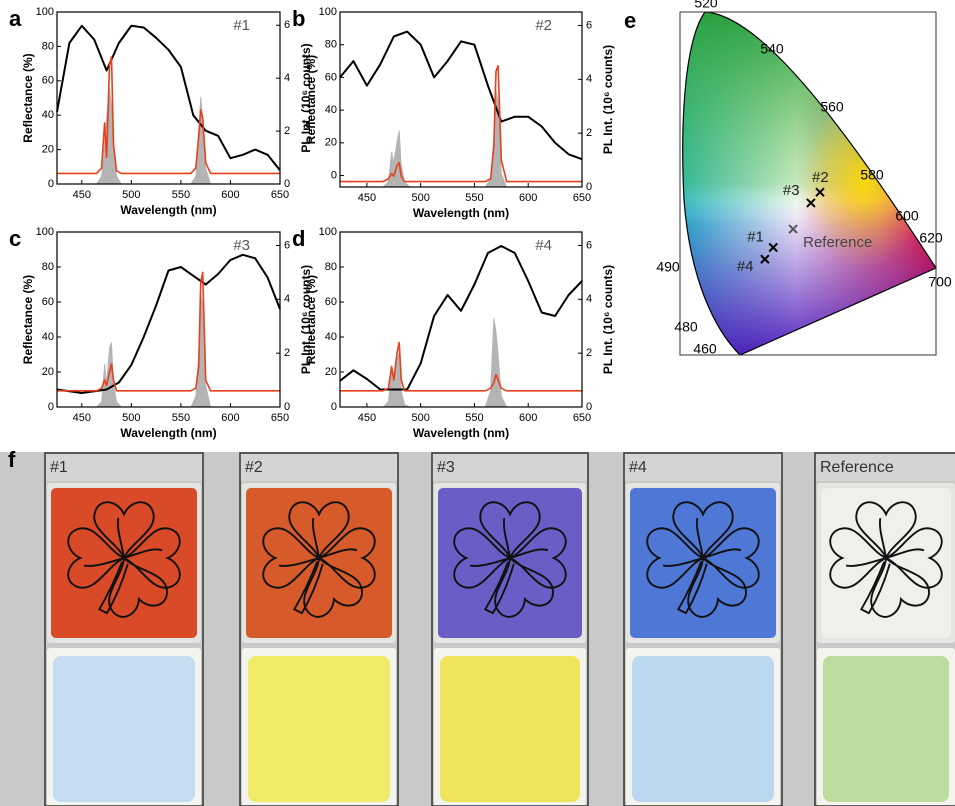  I want to click on locus-label: 600, so click(907, 216).